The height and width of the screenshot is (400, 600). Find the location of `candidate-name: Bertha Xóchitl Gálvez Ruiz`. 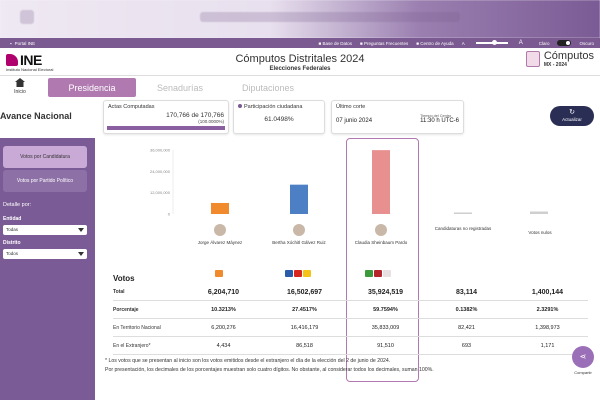

candidate-name: Bertha Xóchitl Gálvez Ruiz is located at coordinates (299, 242).